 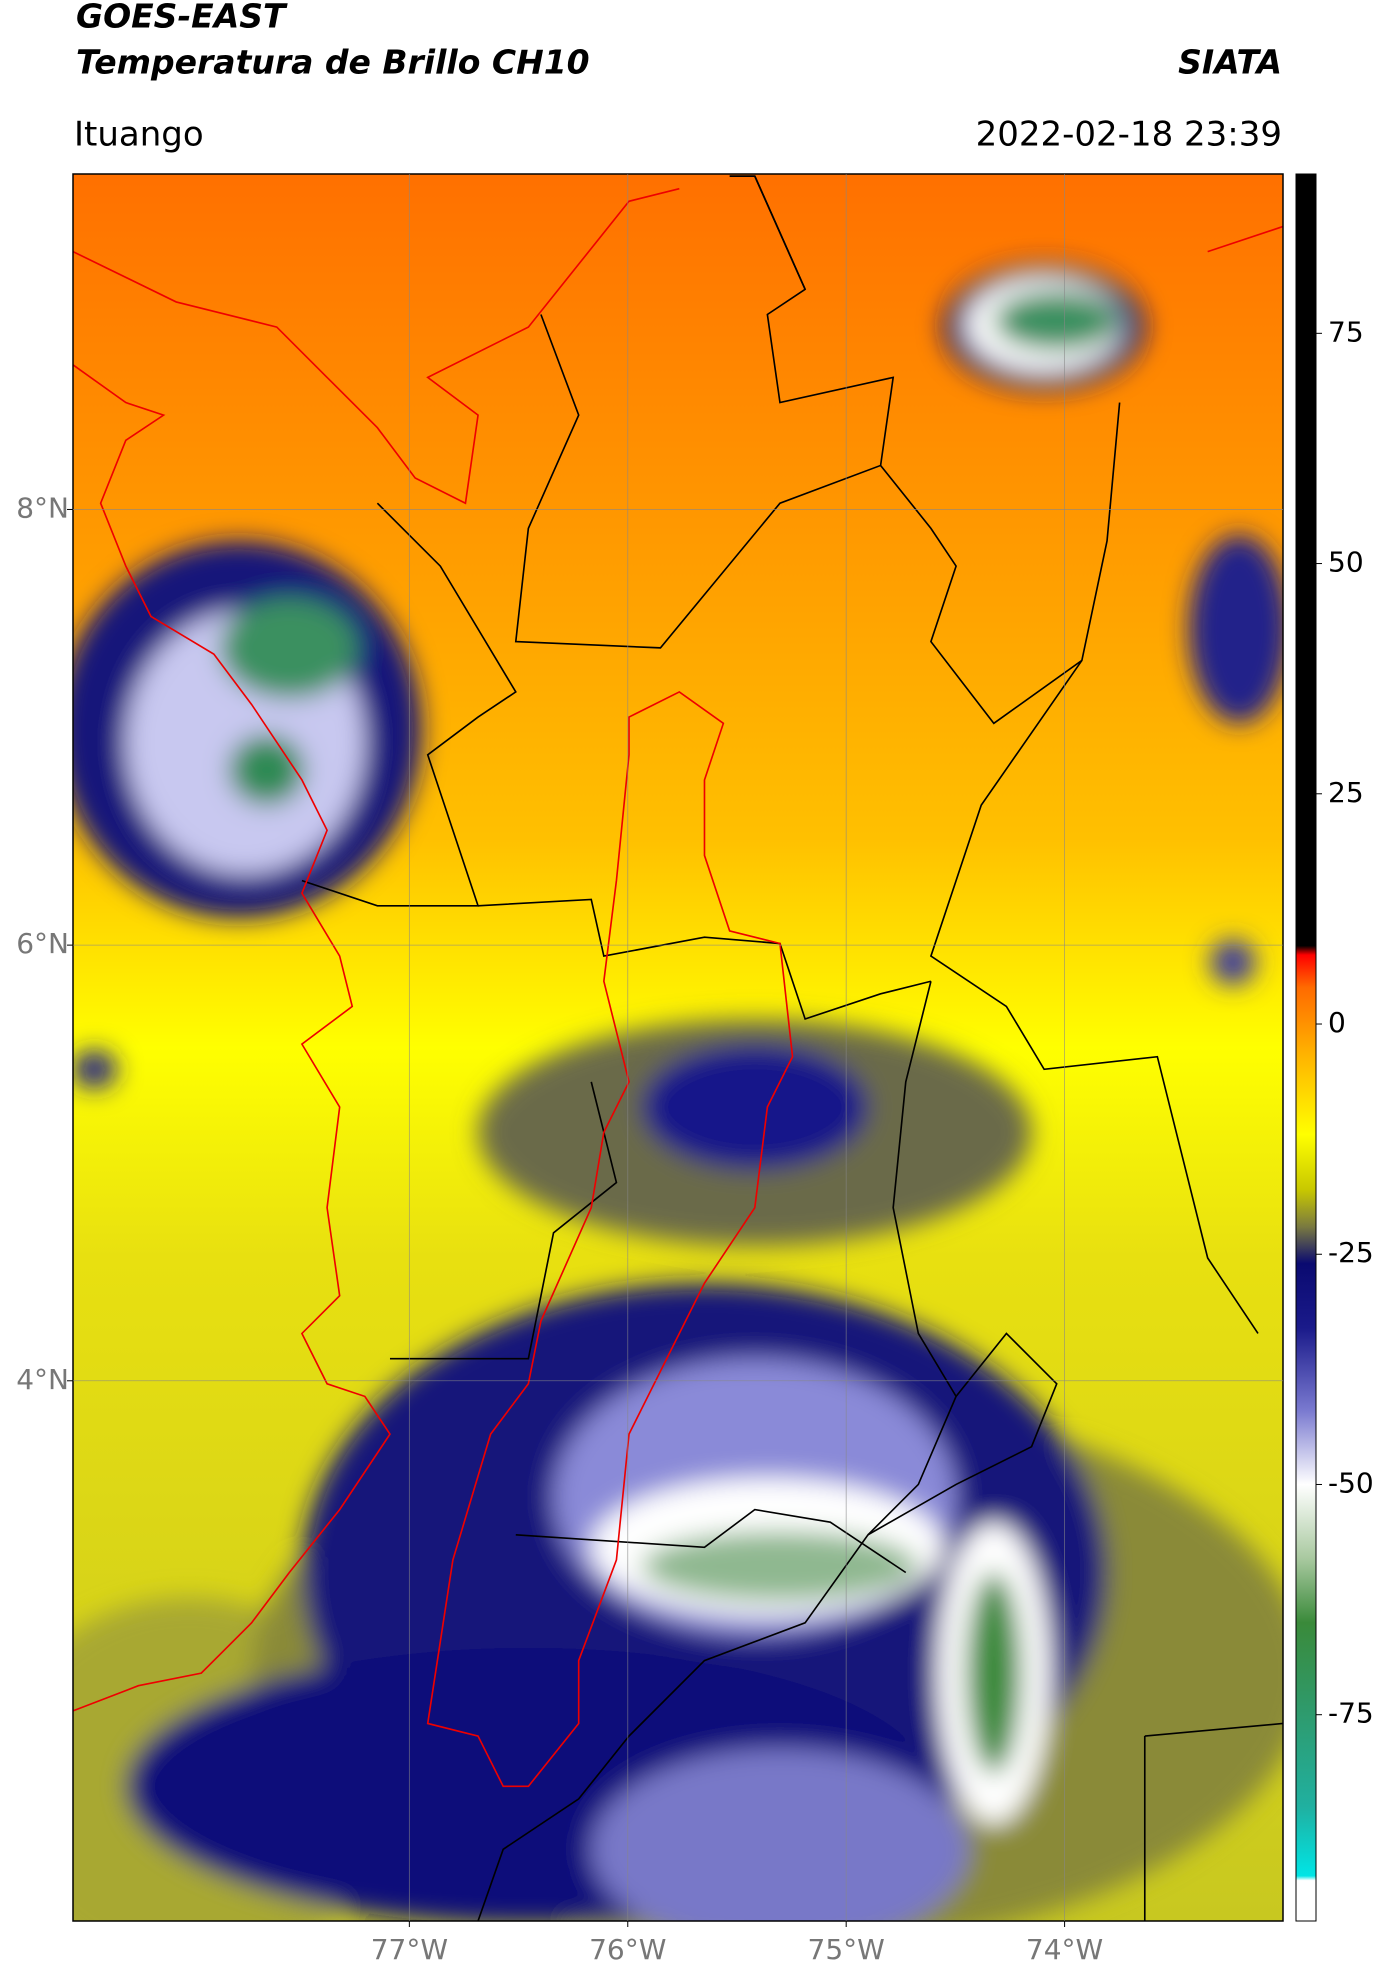 I want to click on source: SIATA, so click(x=1230, y=62).